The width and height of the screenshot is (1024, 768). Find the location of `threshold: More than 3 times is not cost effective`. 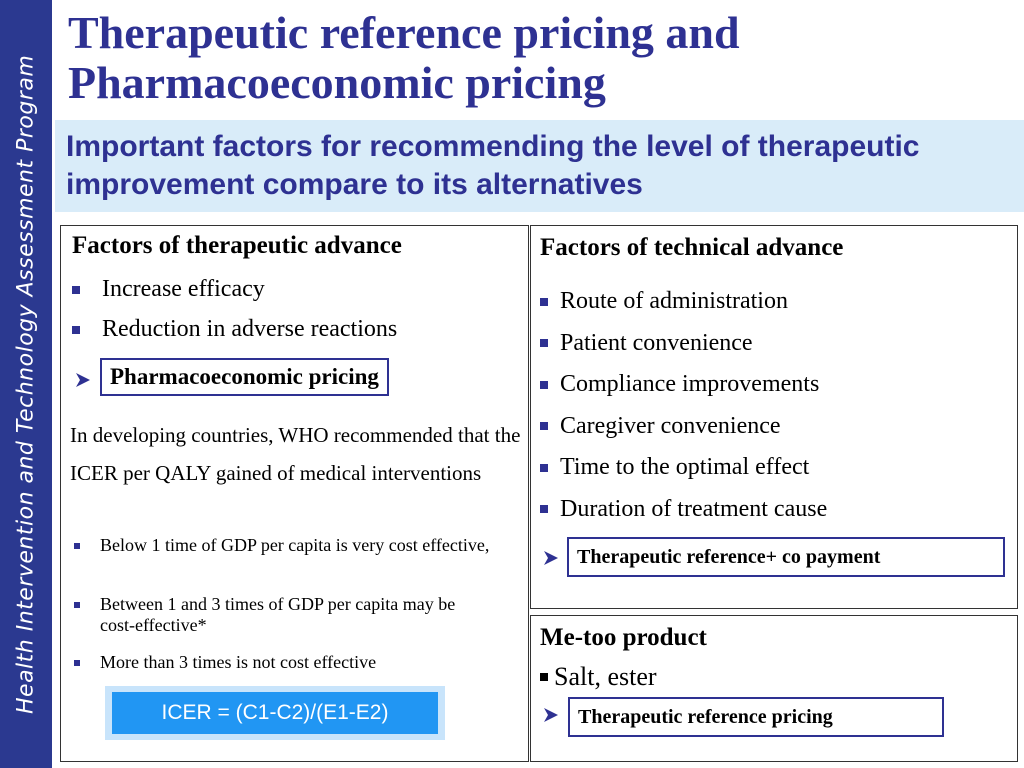

threshold: More than 3 times is not cost effective is located at coordinates (292, 662).